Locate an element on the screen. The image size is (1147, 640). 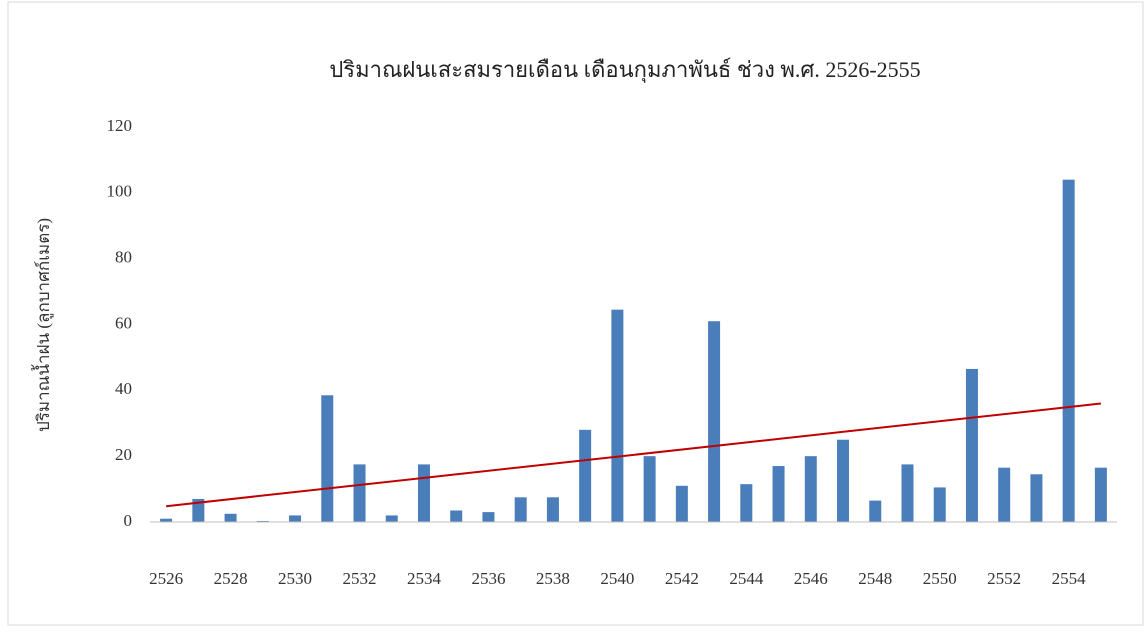
x-tick-label: 2532 is located at coordinates (360, 578).